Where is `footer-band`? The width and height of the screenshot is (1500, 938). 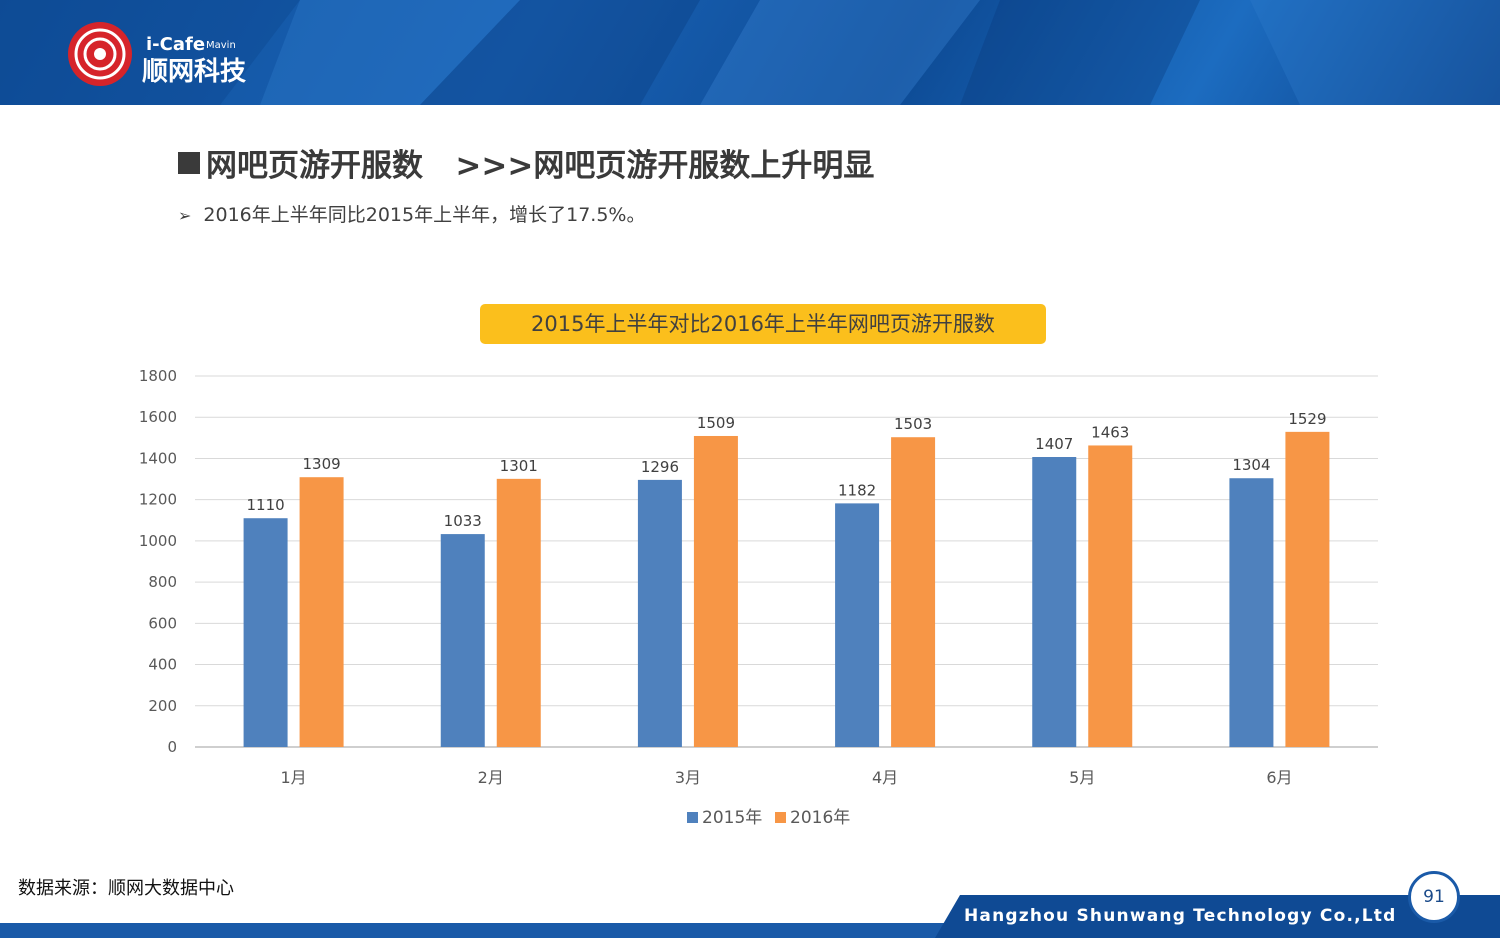 footer-band is located at coordinates (750, 916).